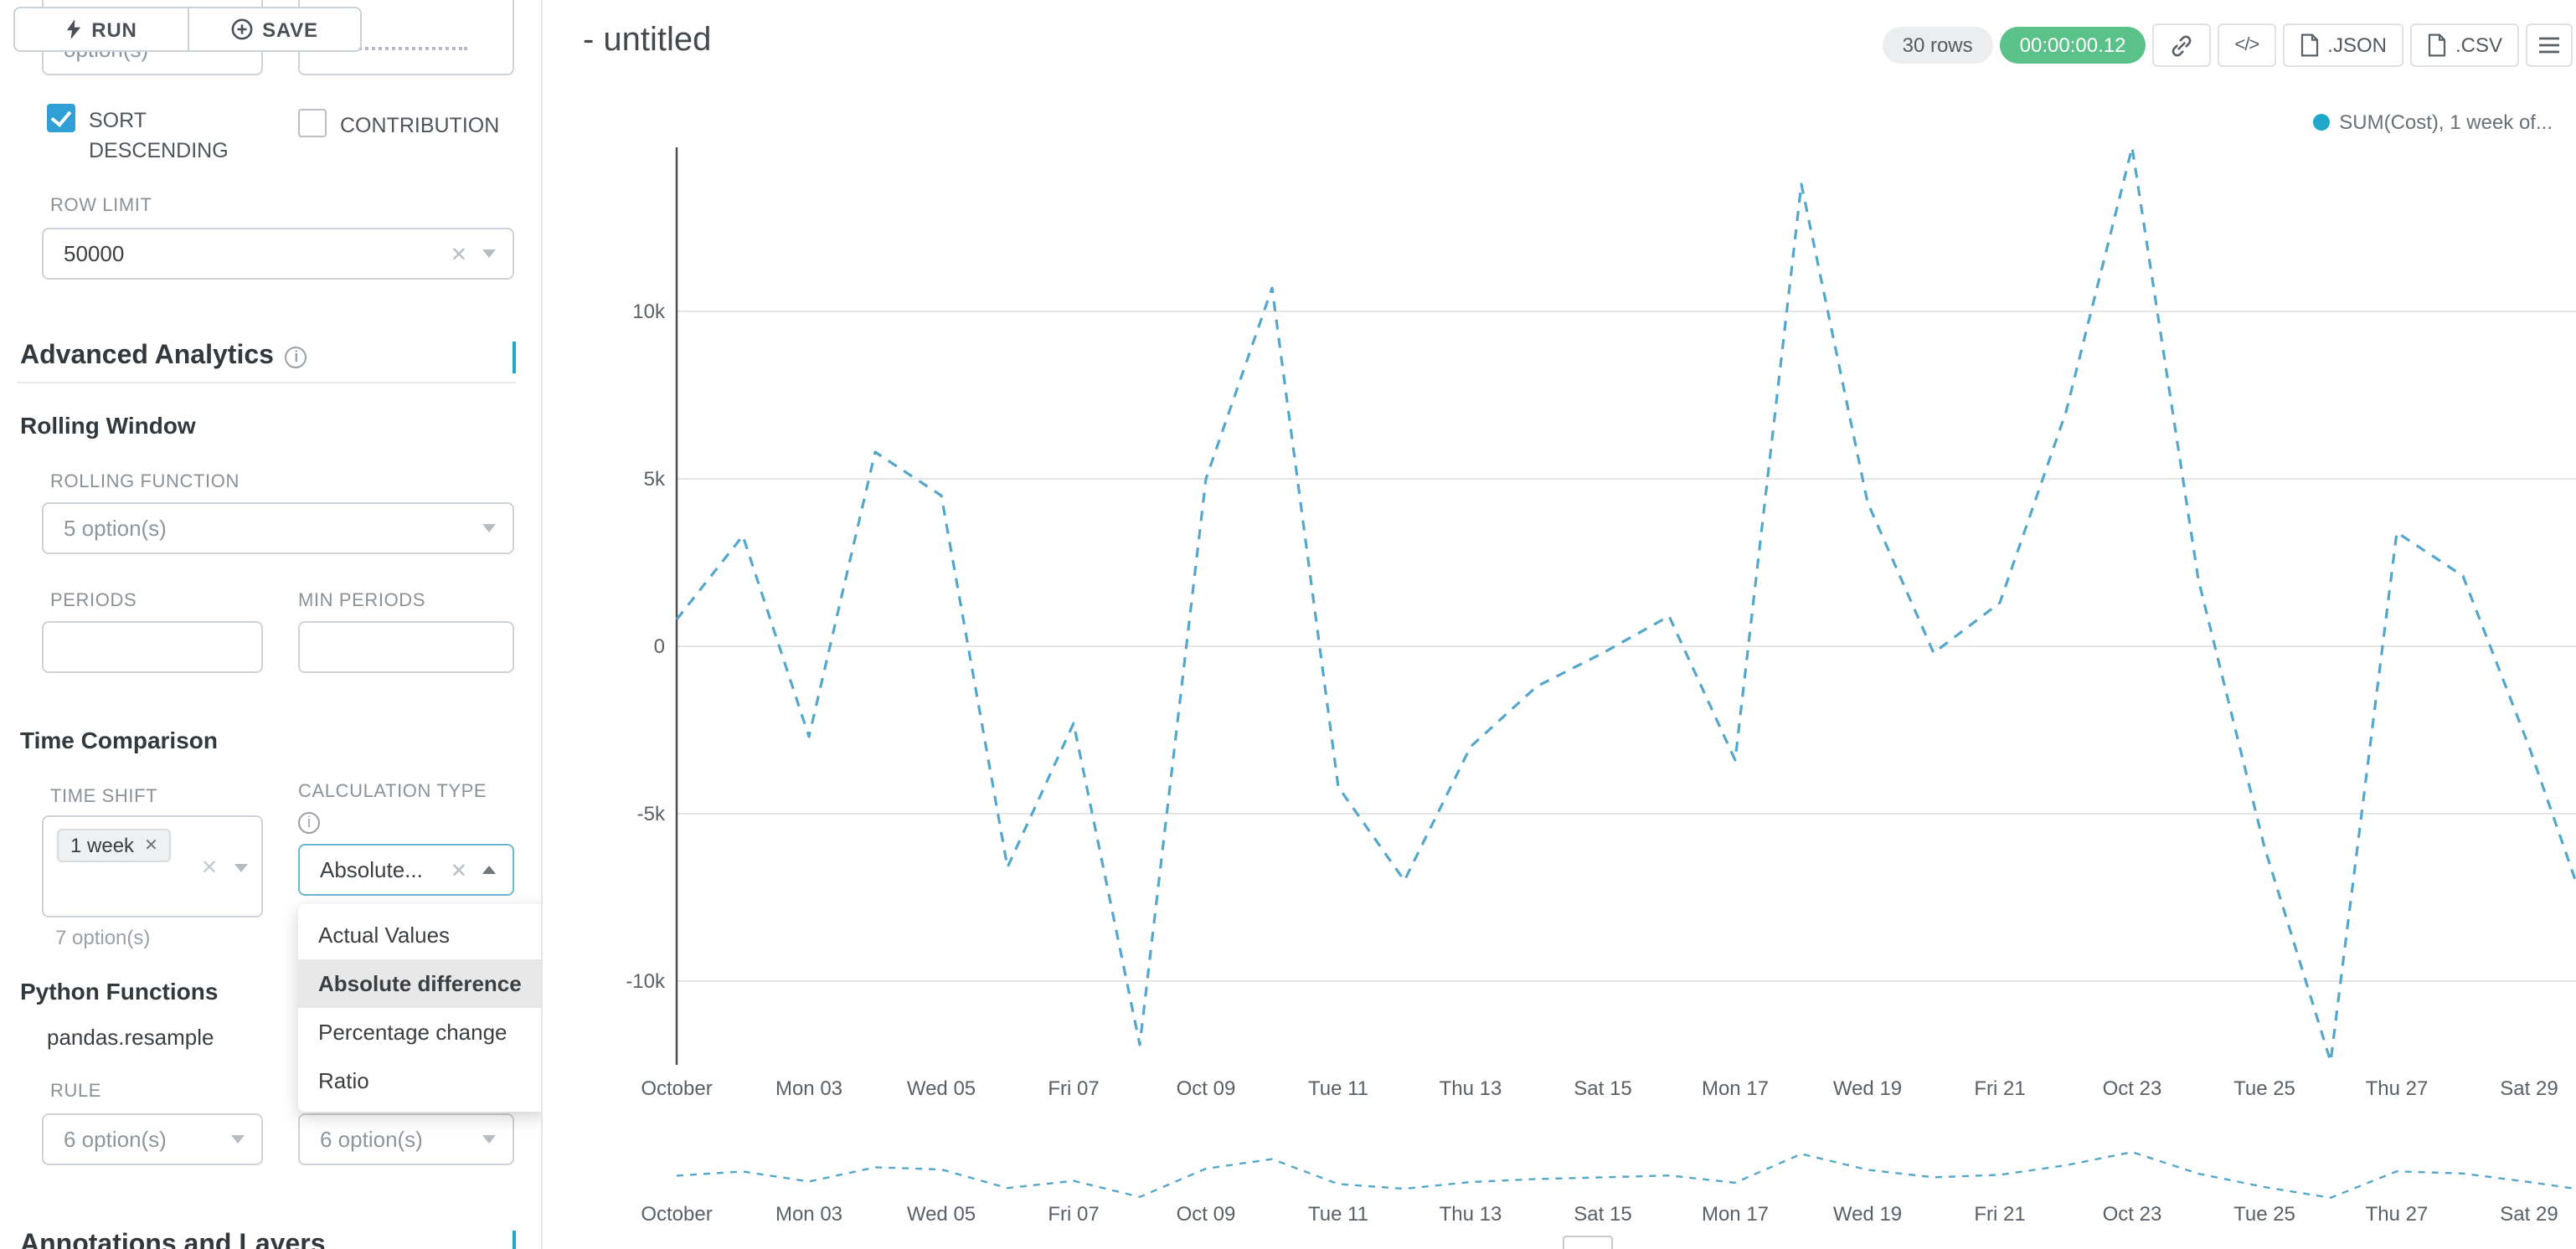  What do you see at coordinates (659, 646) in the screenshot?
I see `svg-text: 0` at bounding box center [659, 646].